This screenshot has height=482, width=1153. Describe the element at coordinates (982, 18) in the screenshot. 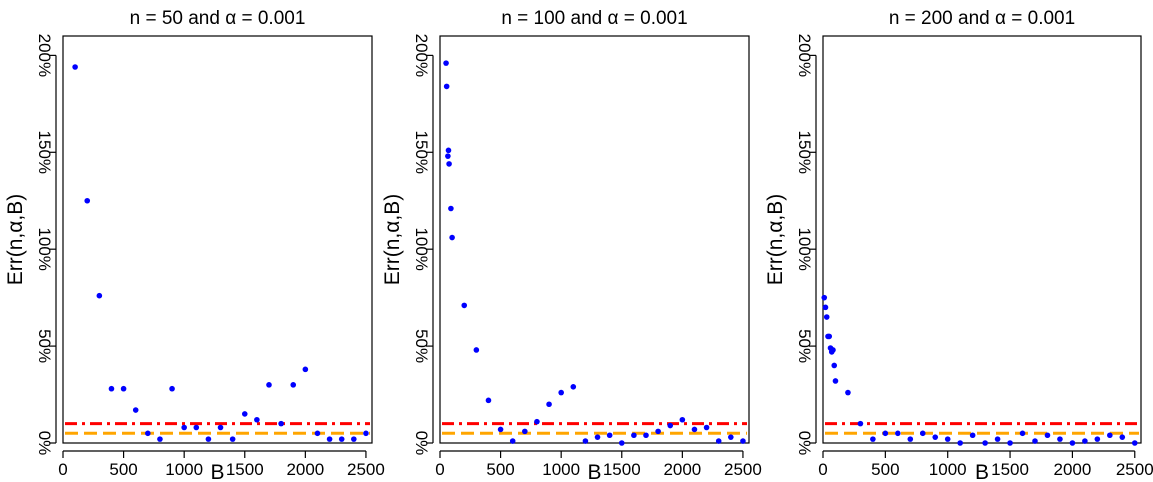

I see `chart-title: n = 200 and α = 0.001` at that location.